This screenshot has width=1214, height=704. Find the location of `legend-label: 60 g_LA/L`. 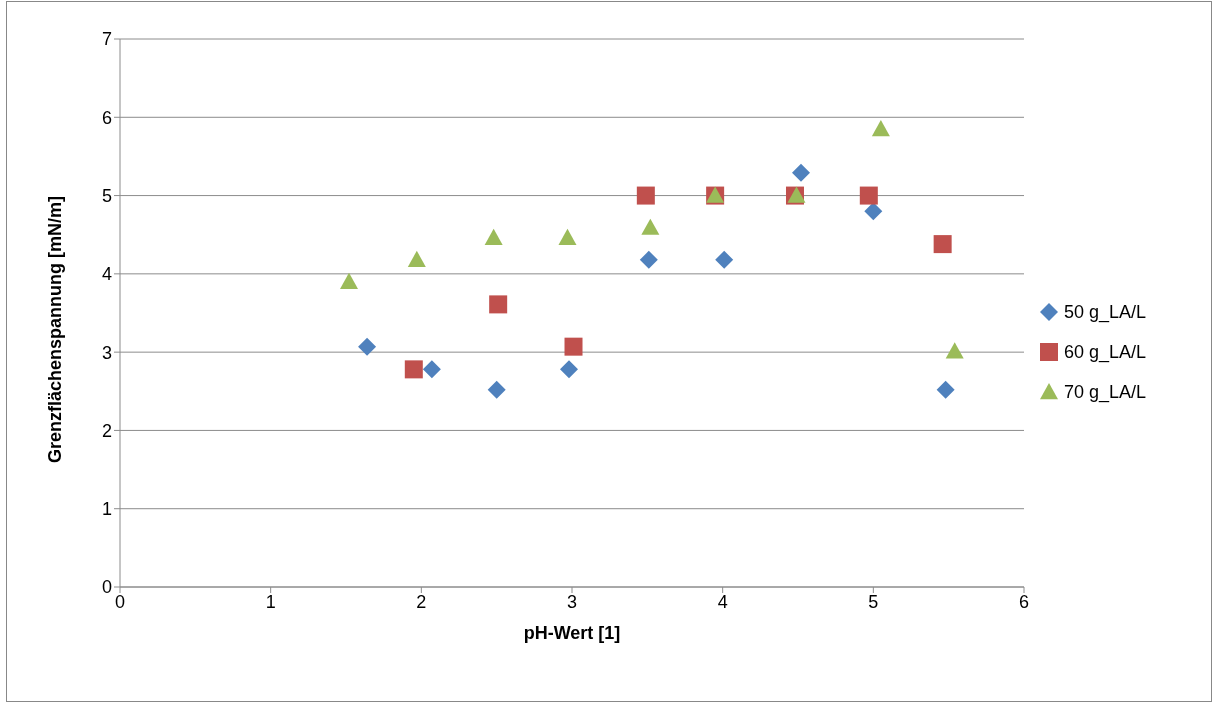

legend-label: 60 g_LA/L is located at coordinates (1105, 353).